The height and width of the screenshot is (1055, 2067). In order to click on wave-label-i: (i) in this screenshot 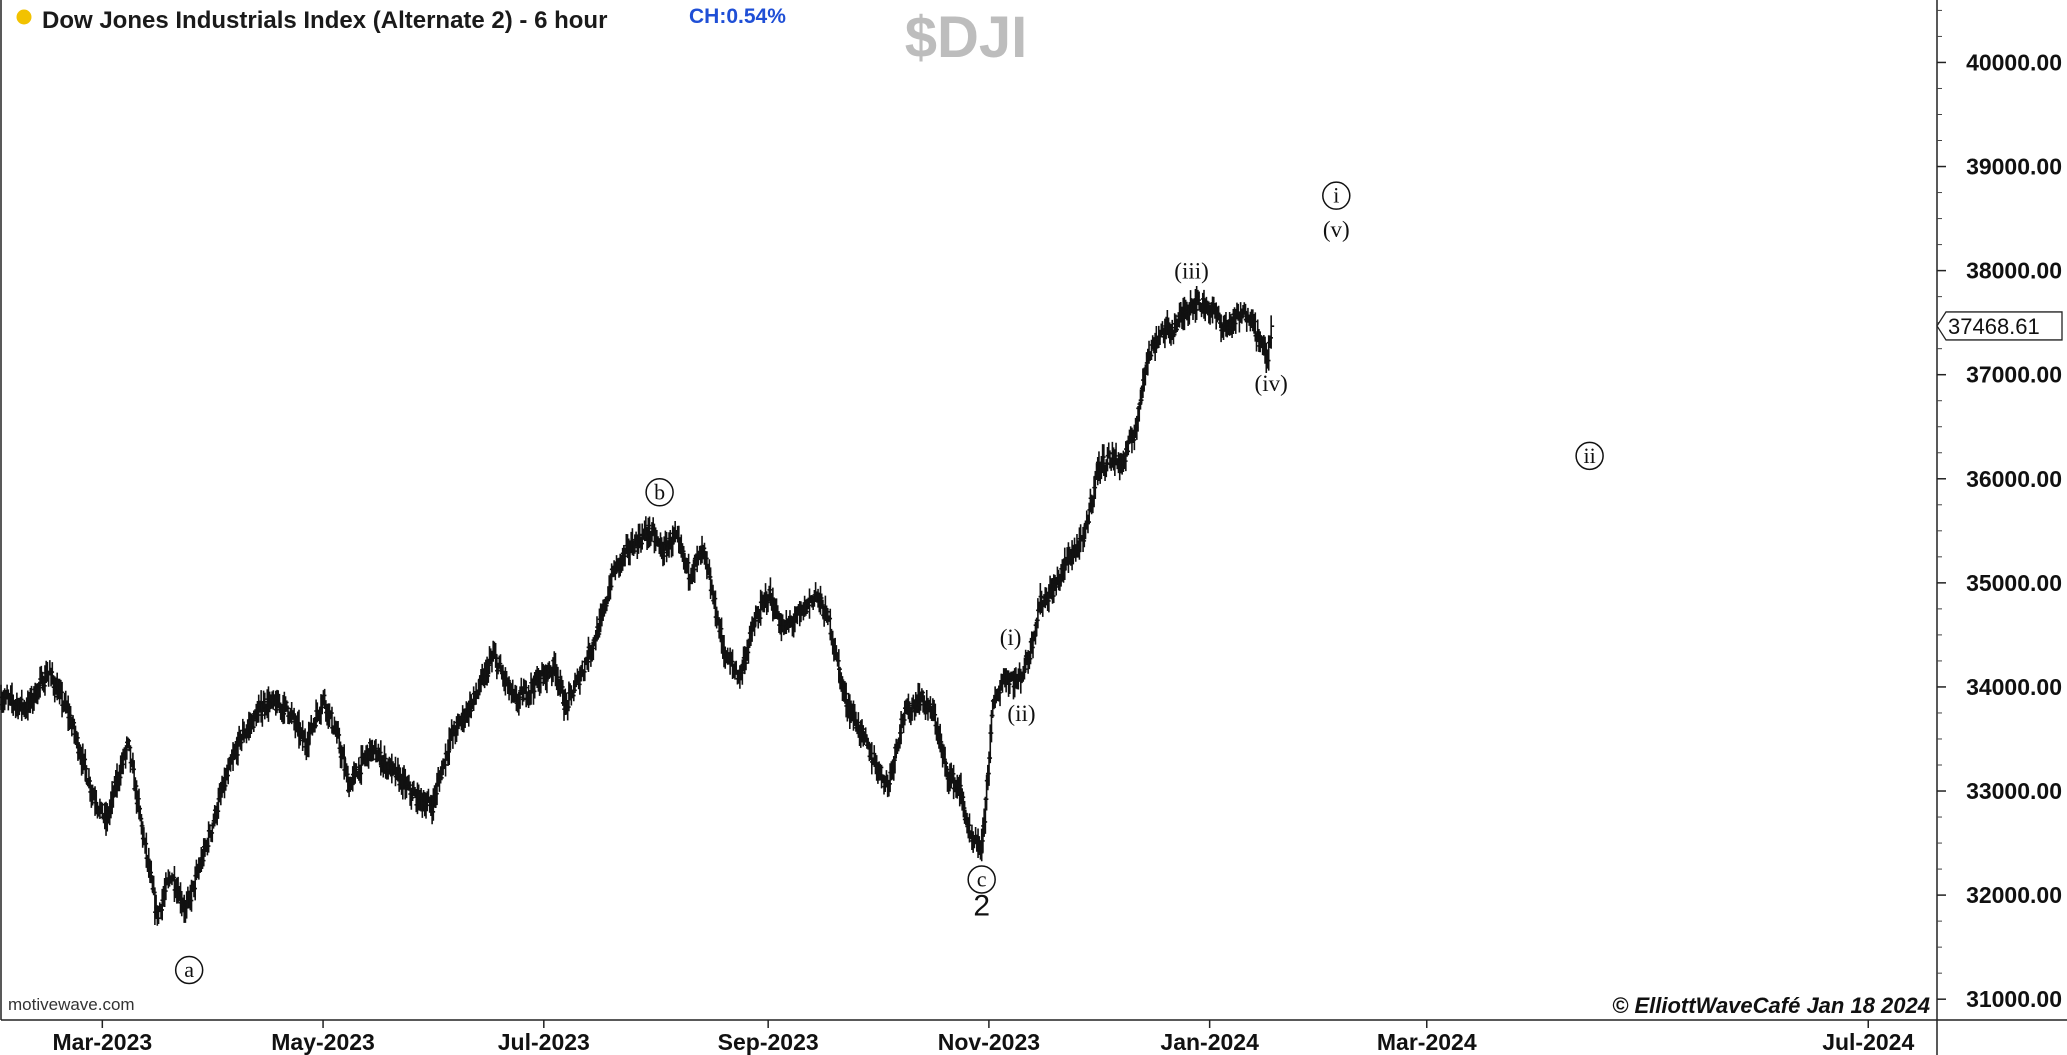, I will do `click(1011, 637)`.